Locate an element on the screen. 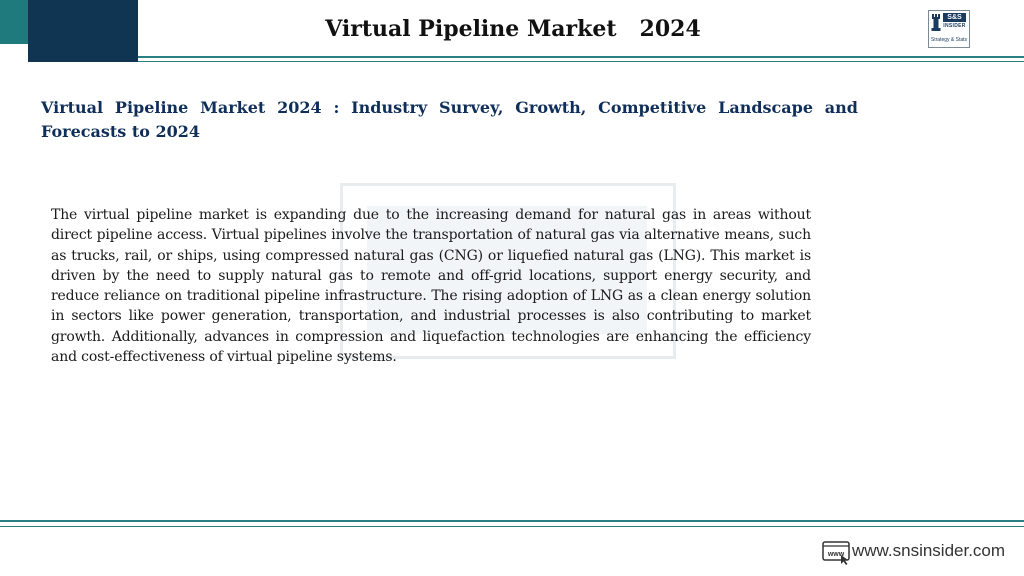 This screenshot has height=576, width=1024. header-teal-block is located at coordinates (14, 22).